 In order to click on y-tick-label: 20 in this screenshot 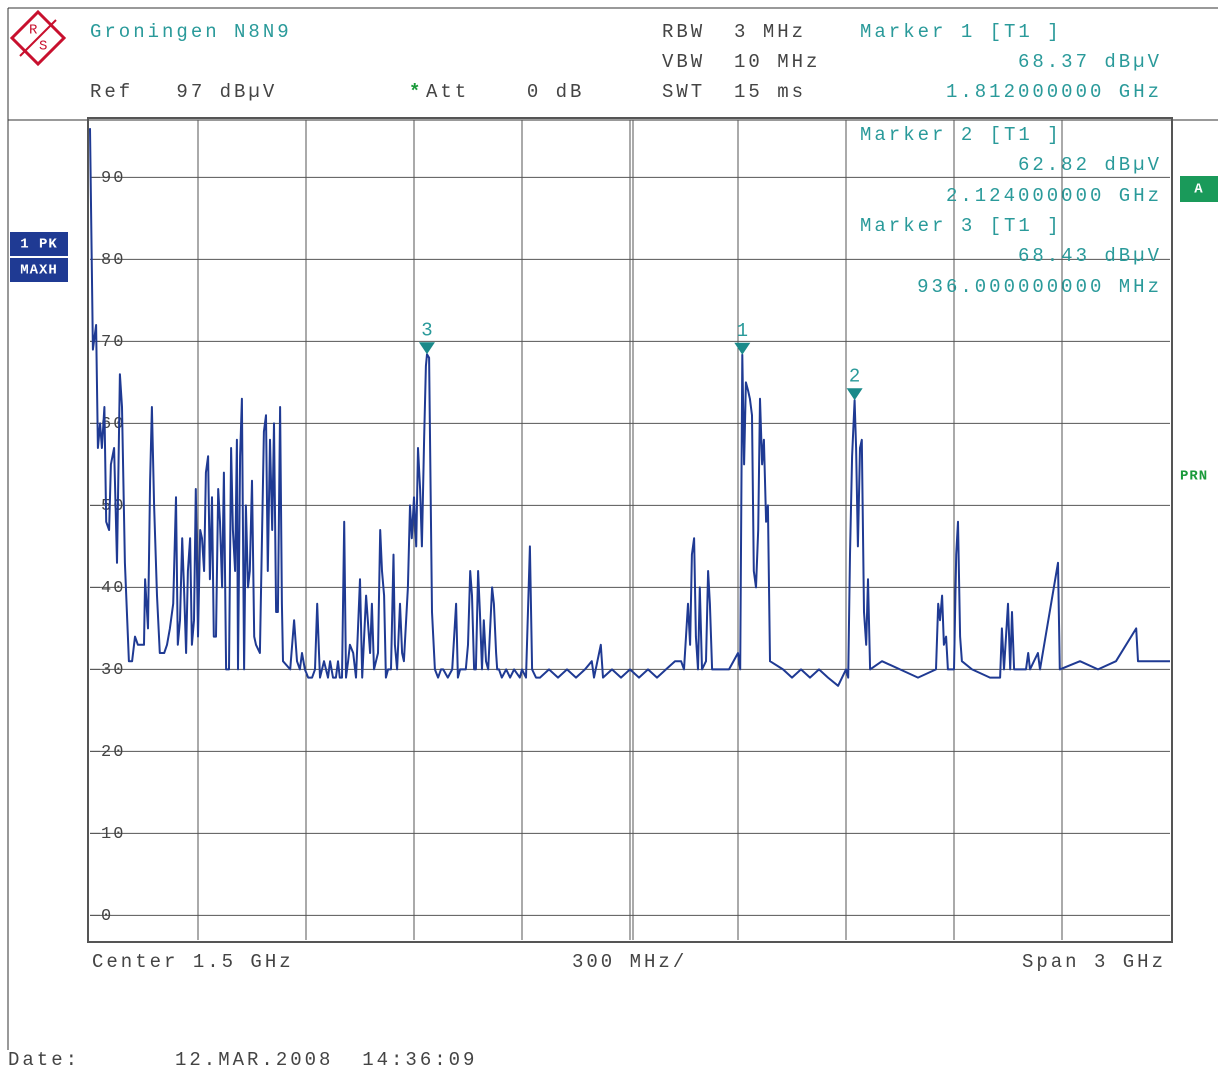, I will do `click(113, 752)`.